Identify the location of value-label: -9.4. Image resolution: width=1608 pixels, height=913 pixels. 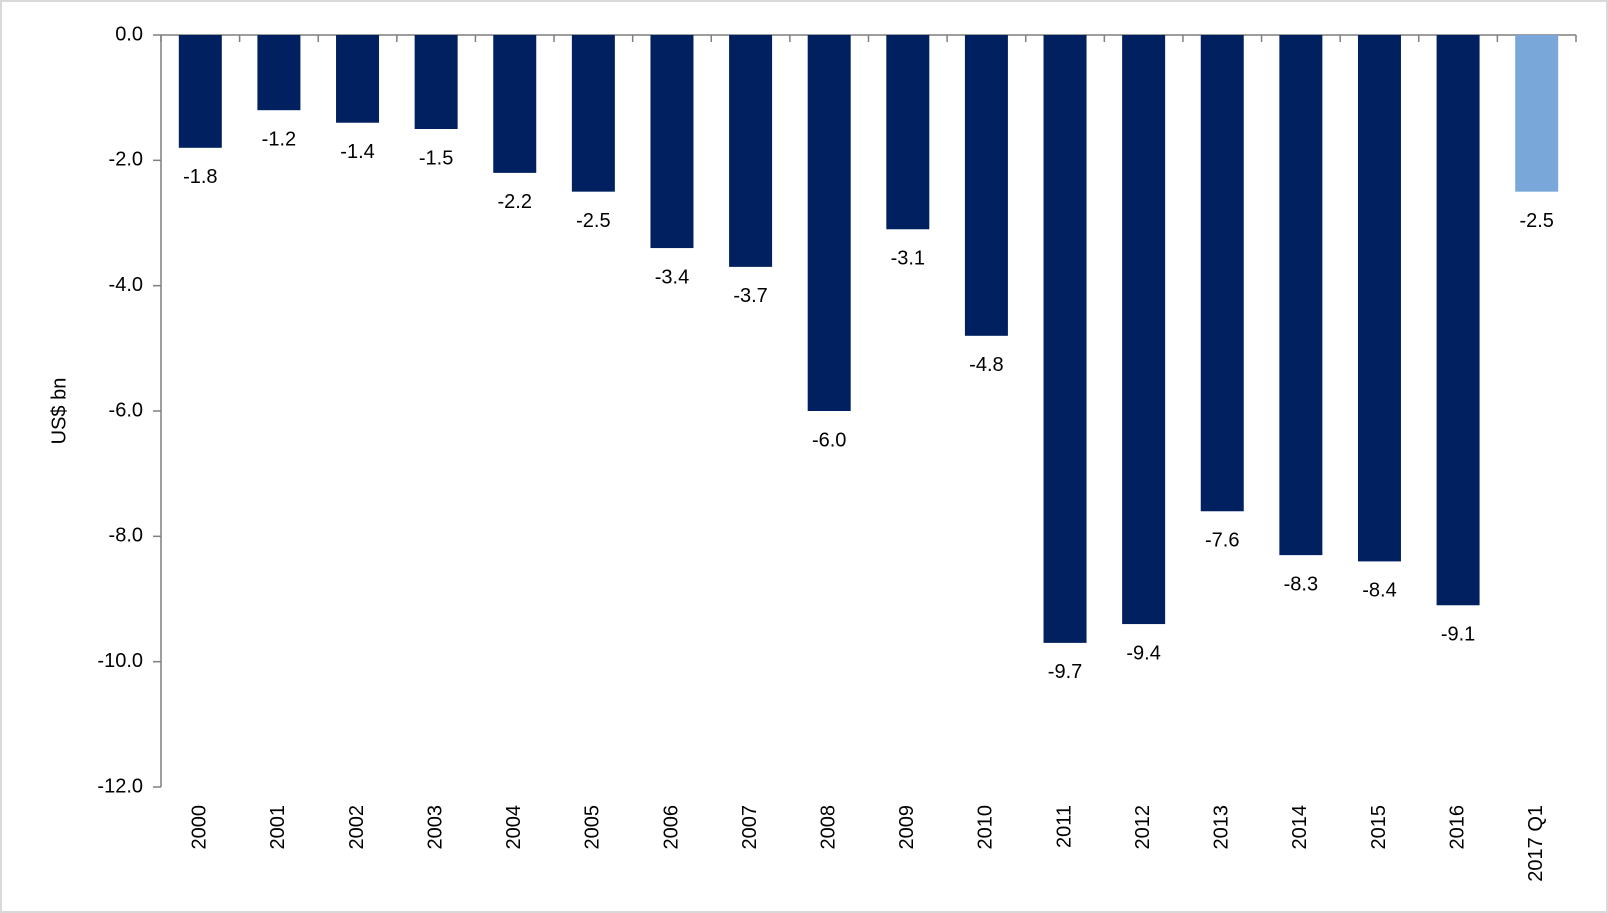
(1143, 653).